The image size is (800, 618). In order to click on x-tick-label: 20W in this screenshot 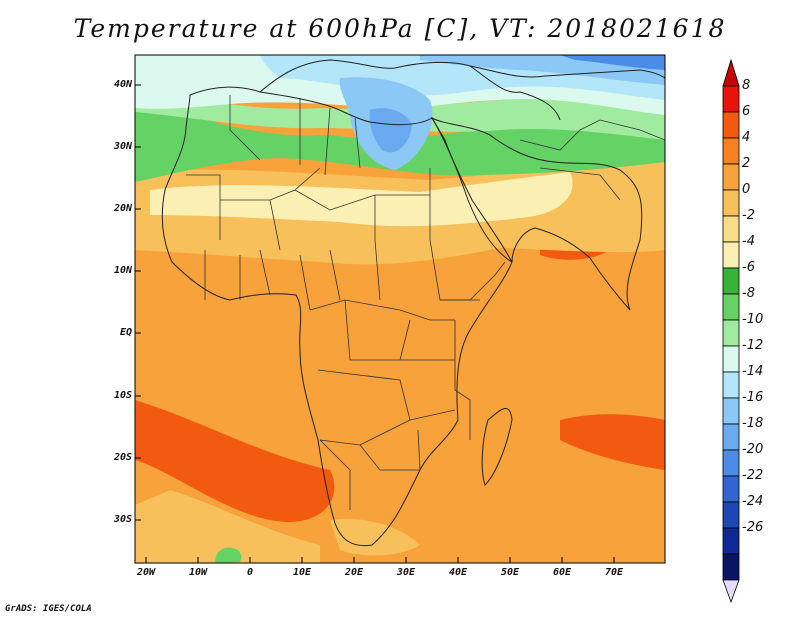, I will do `click(146, 572)`.